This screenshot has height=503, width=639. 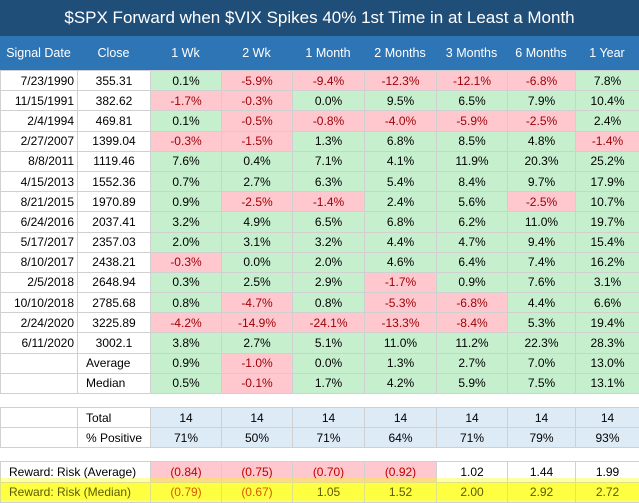 What do you see at coordinates (472, 262) in the screenshot?
I see `return-cell: 6.4%` at bounding box center [472, 262].